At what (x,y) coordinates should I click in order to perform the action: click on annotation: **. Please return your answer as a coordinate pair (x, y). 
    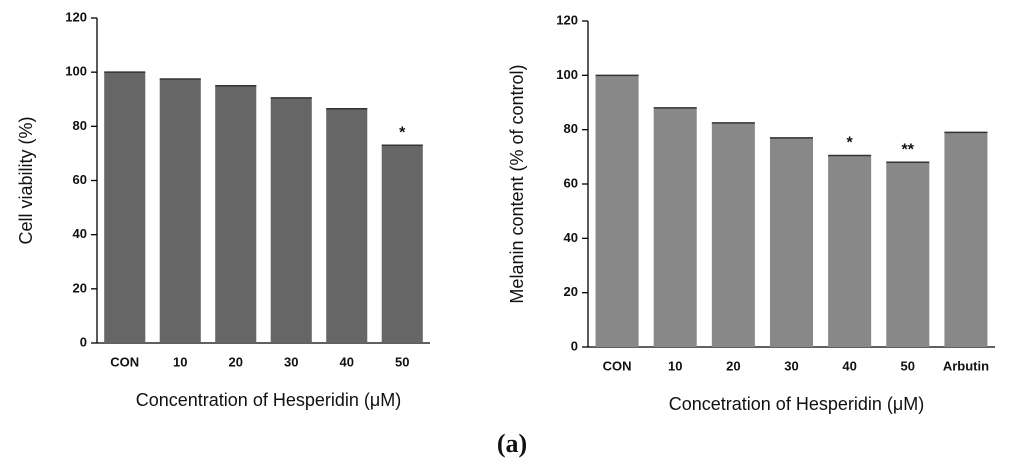
    Looking at the image, I should click on (908, 149).